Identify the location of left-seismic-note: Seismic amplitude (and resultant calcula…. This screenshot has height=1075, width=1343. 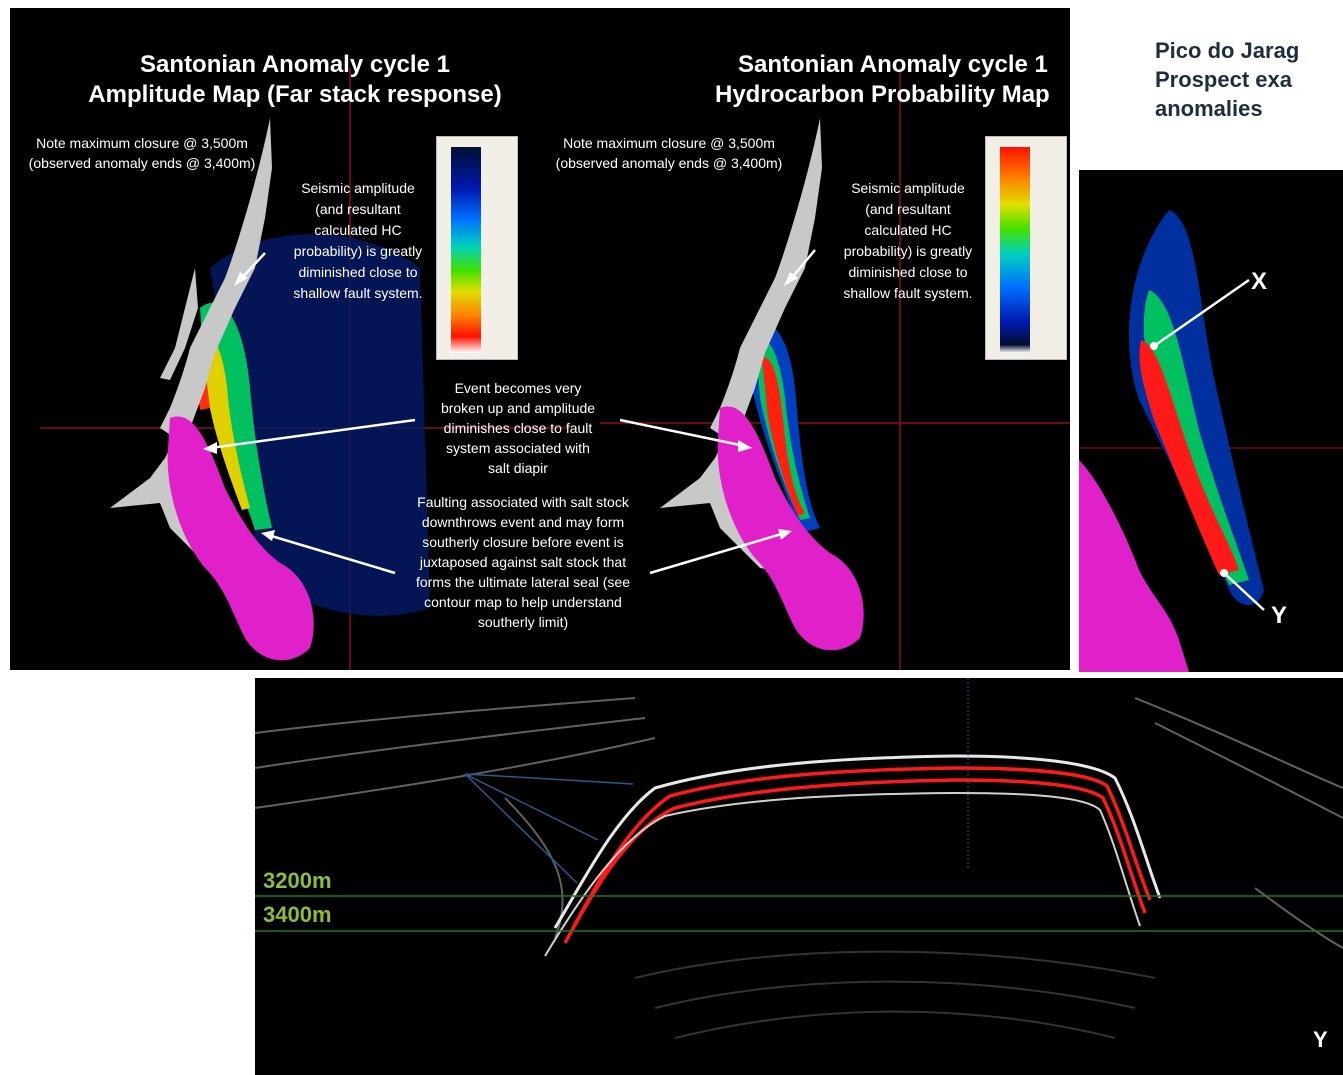
(358, 241).